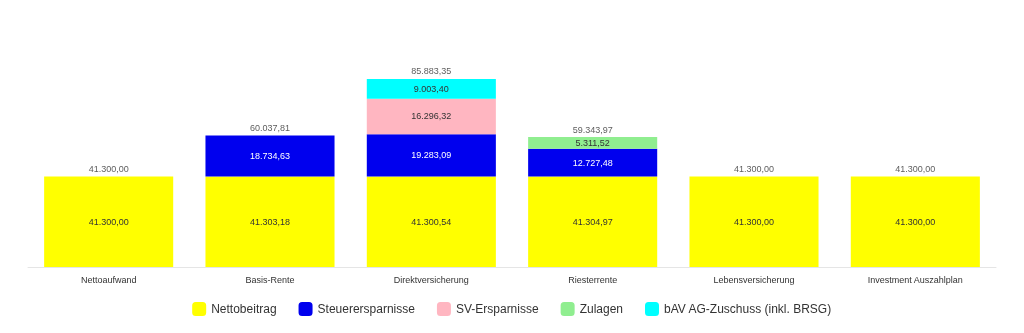  I want to click on data-label: 41.300,54, so click(431, 221).